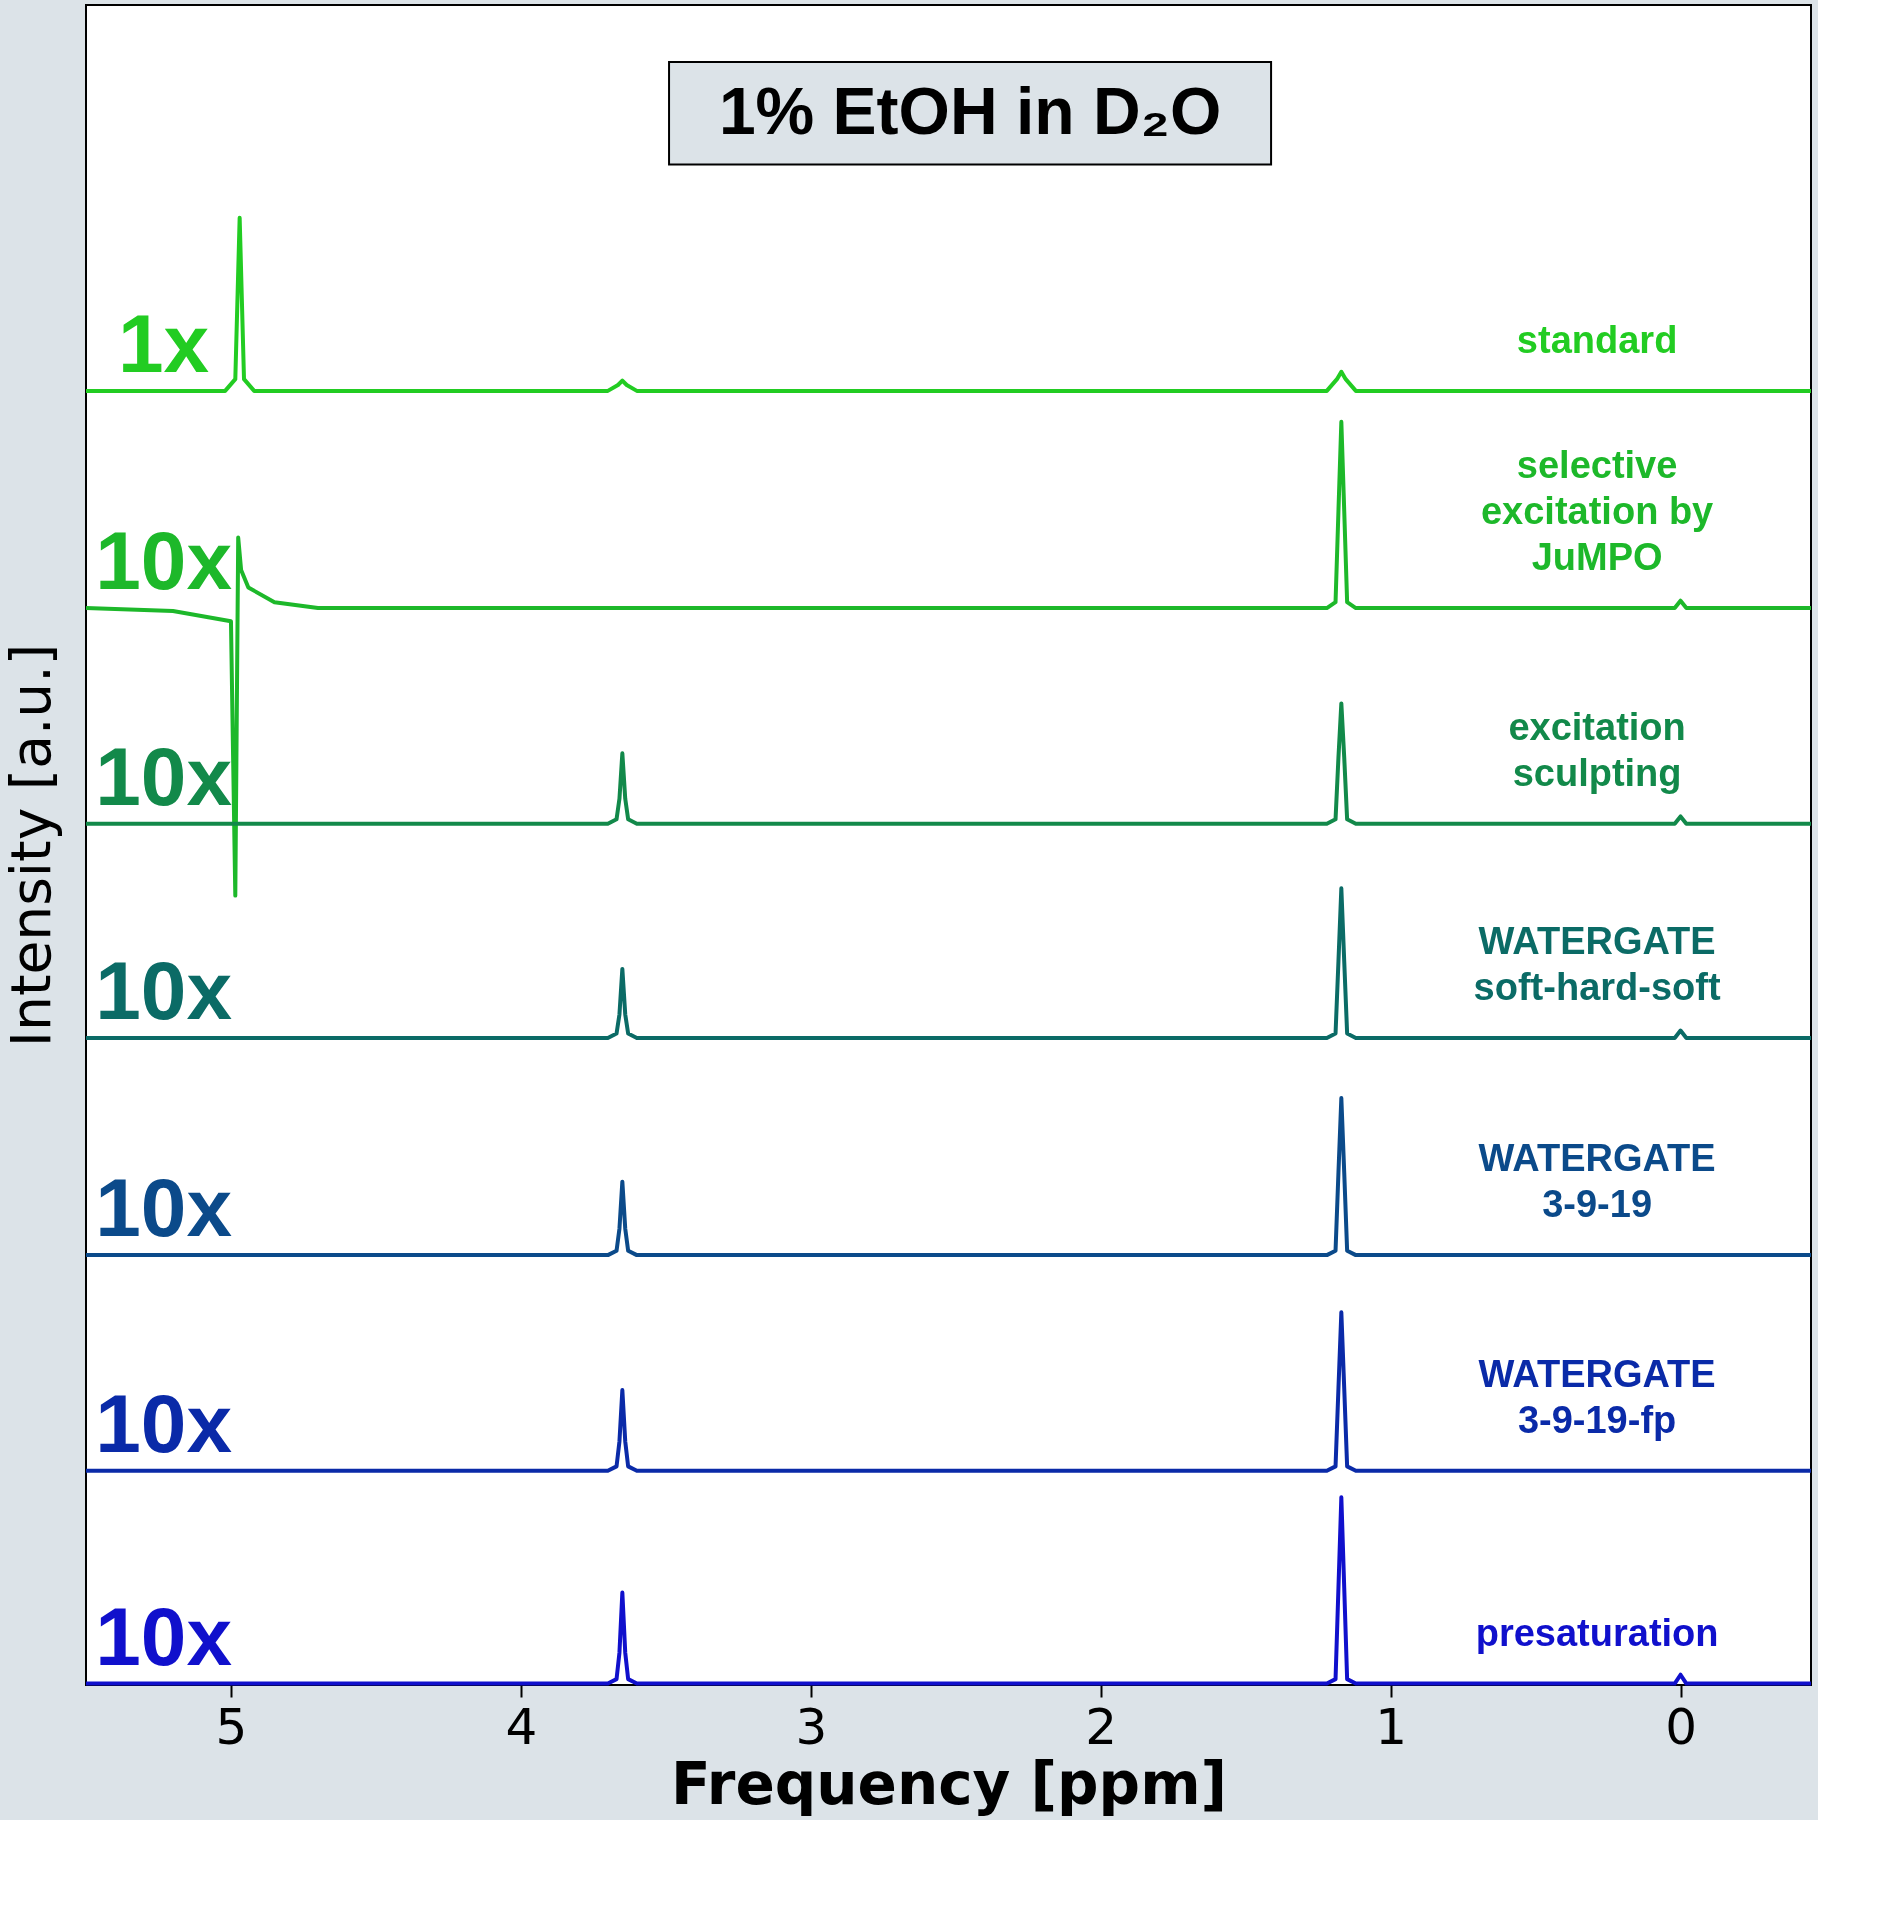  What do you see at coordinates (970, 111) in the screenshot?
I see `chart-title: 1% EtOH in D₂O` at bounding box center [970, 111].